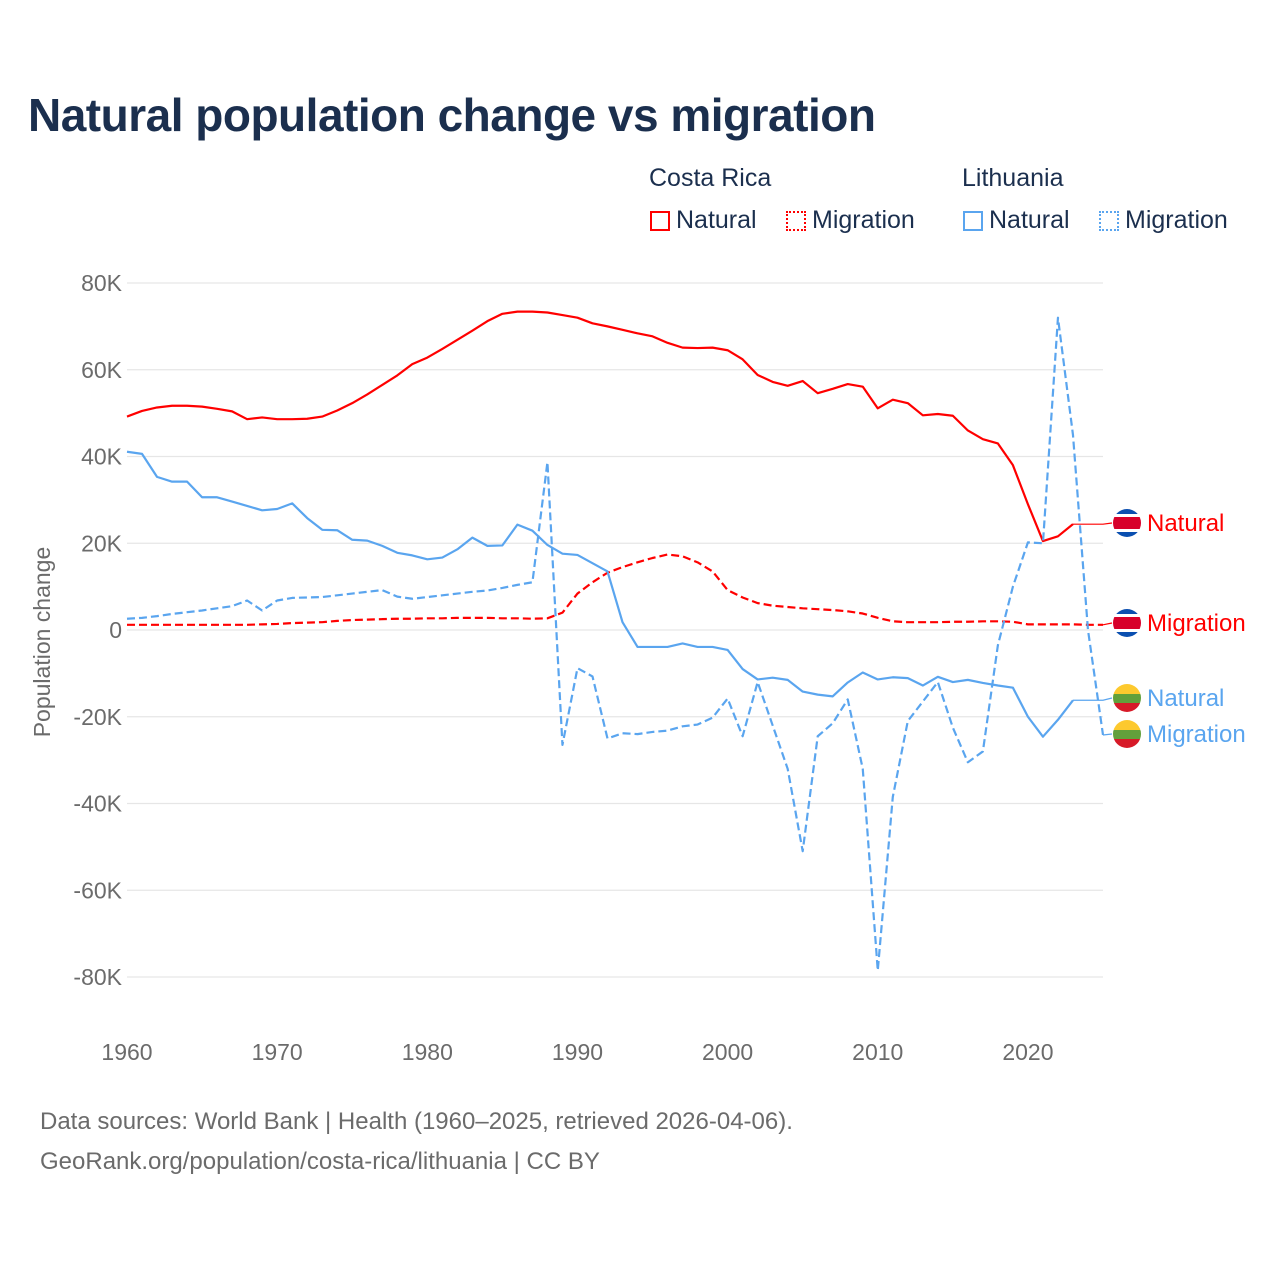 The image size is (1280, 1280). Describe the element at coordinates (577, 1052) in the screenshot. I see `x-tick-label: 1990` at that location.